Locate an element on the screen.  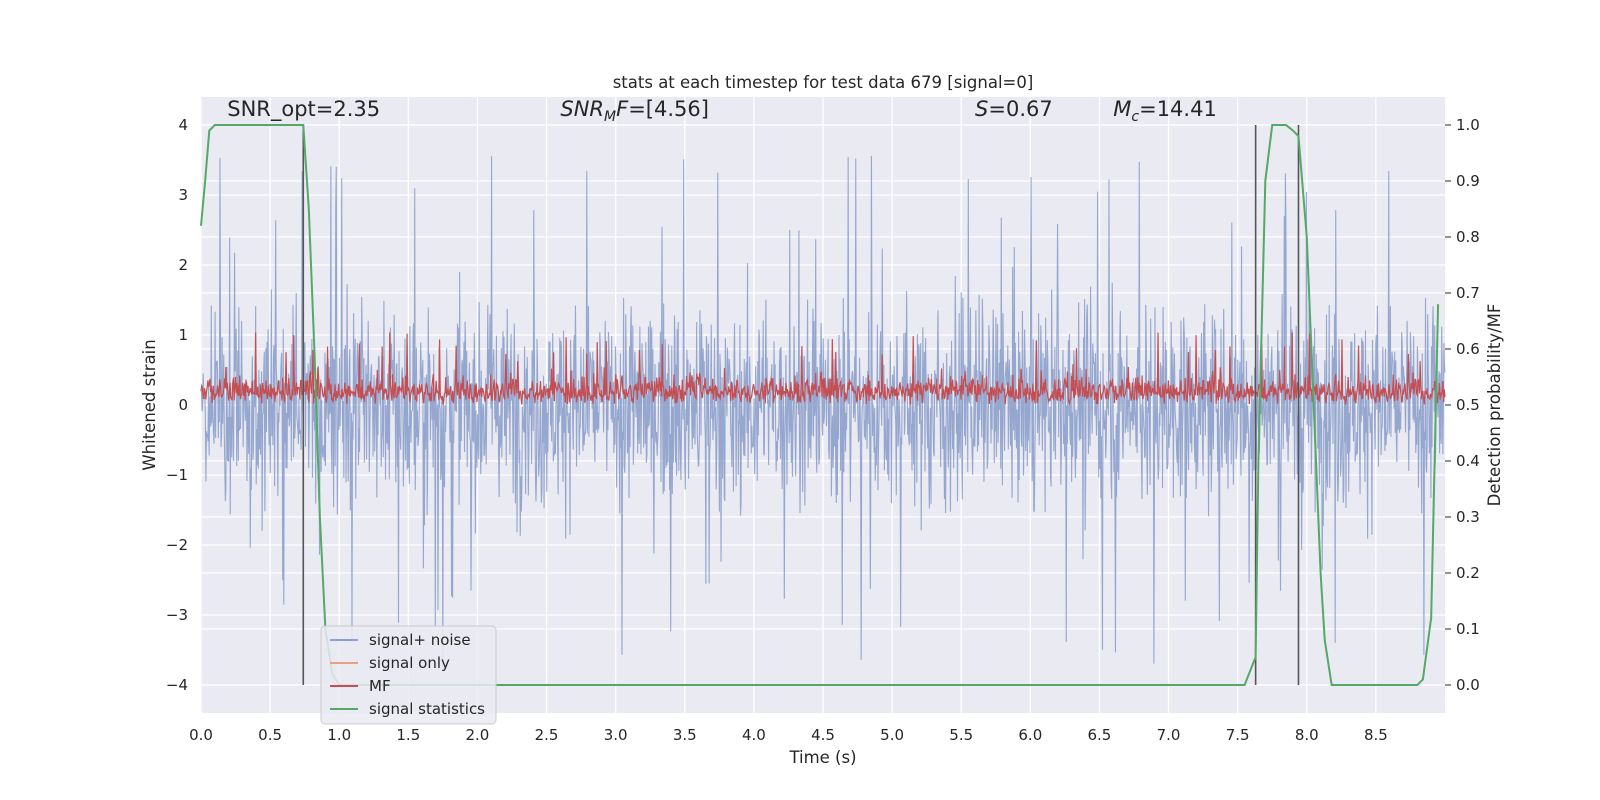
y-tick-label: 3 is located at coordinates (183, 195).